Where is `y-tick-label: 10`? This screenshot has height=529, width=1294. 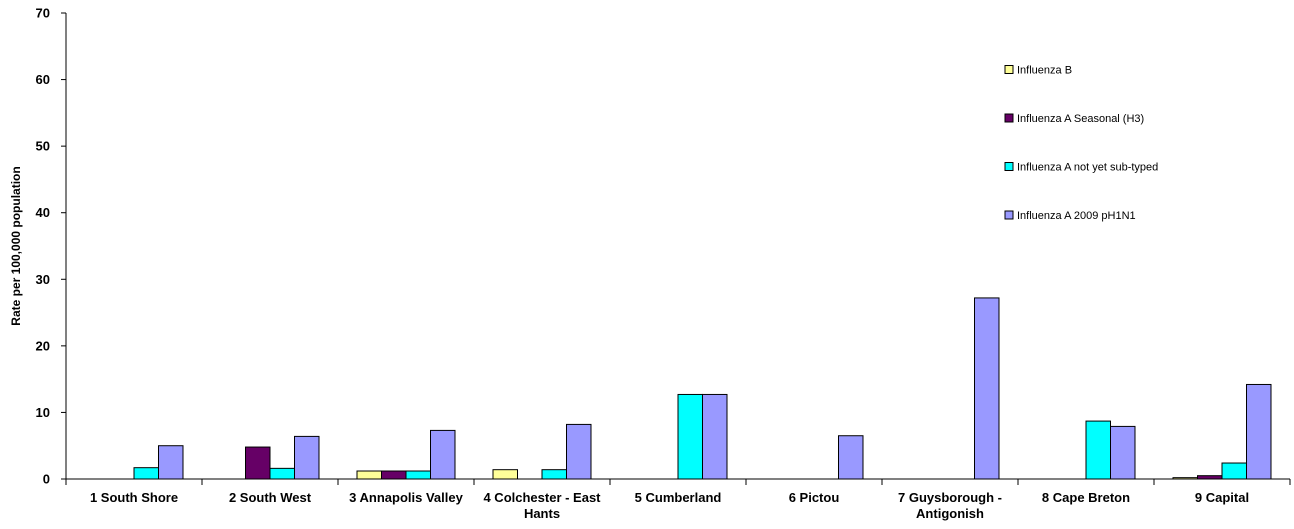 y-tick-label: 10 is located at coordinates (43, 412).